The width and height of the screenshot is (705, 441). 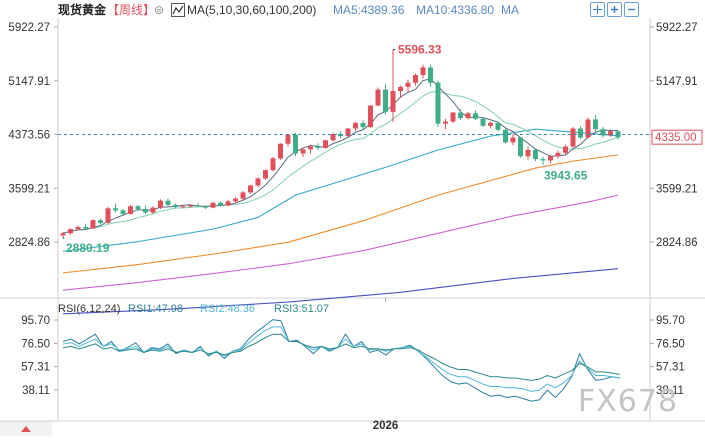 What do you see at coordinates (302, 309) in the screenshot?
I see `rsi3-value: RSI3:51.07` at bounding box center [302, 309].